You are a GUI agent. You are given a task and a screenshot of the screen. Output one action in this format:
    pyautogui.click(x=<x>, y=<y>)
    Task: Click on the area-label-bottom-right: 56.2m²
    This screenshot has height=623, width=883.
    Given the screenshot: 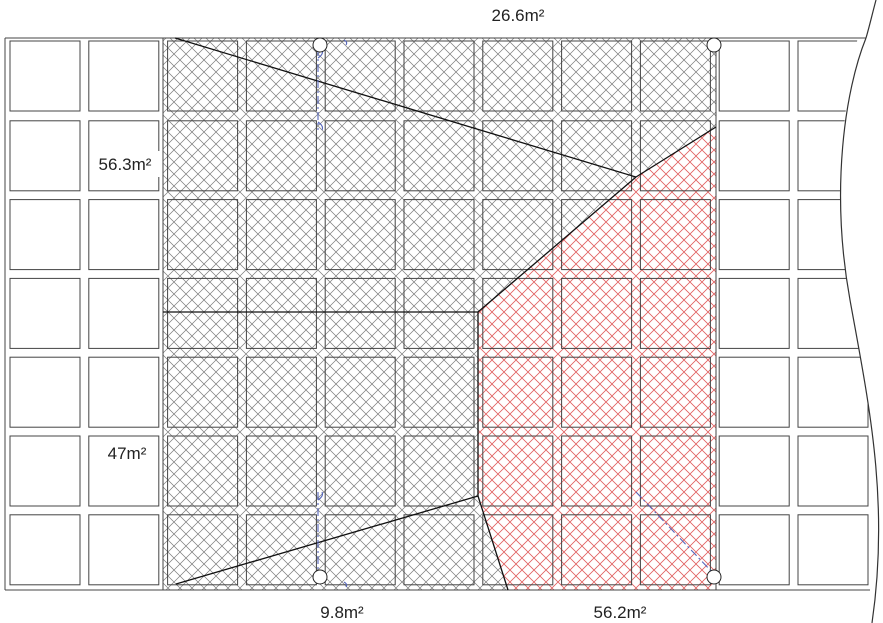 What is the action you would take?
    pyautogui.click(x=620, y=612)
    